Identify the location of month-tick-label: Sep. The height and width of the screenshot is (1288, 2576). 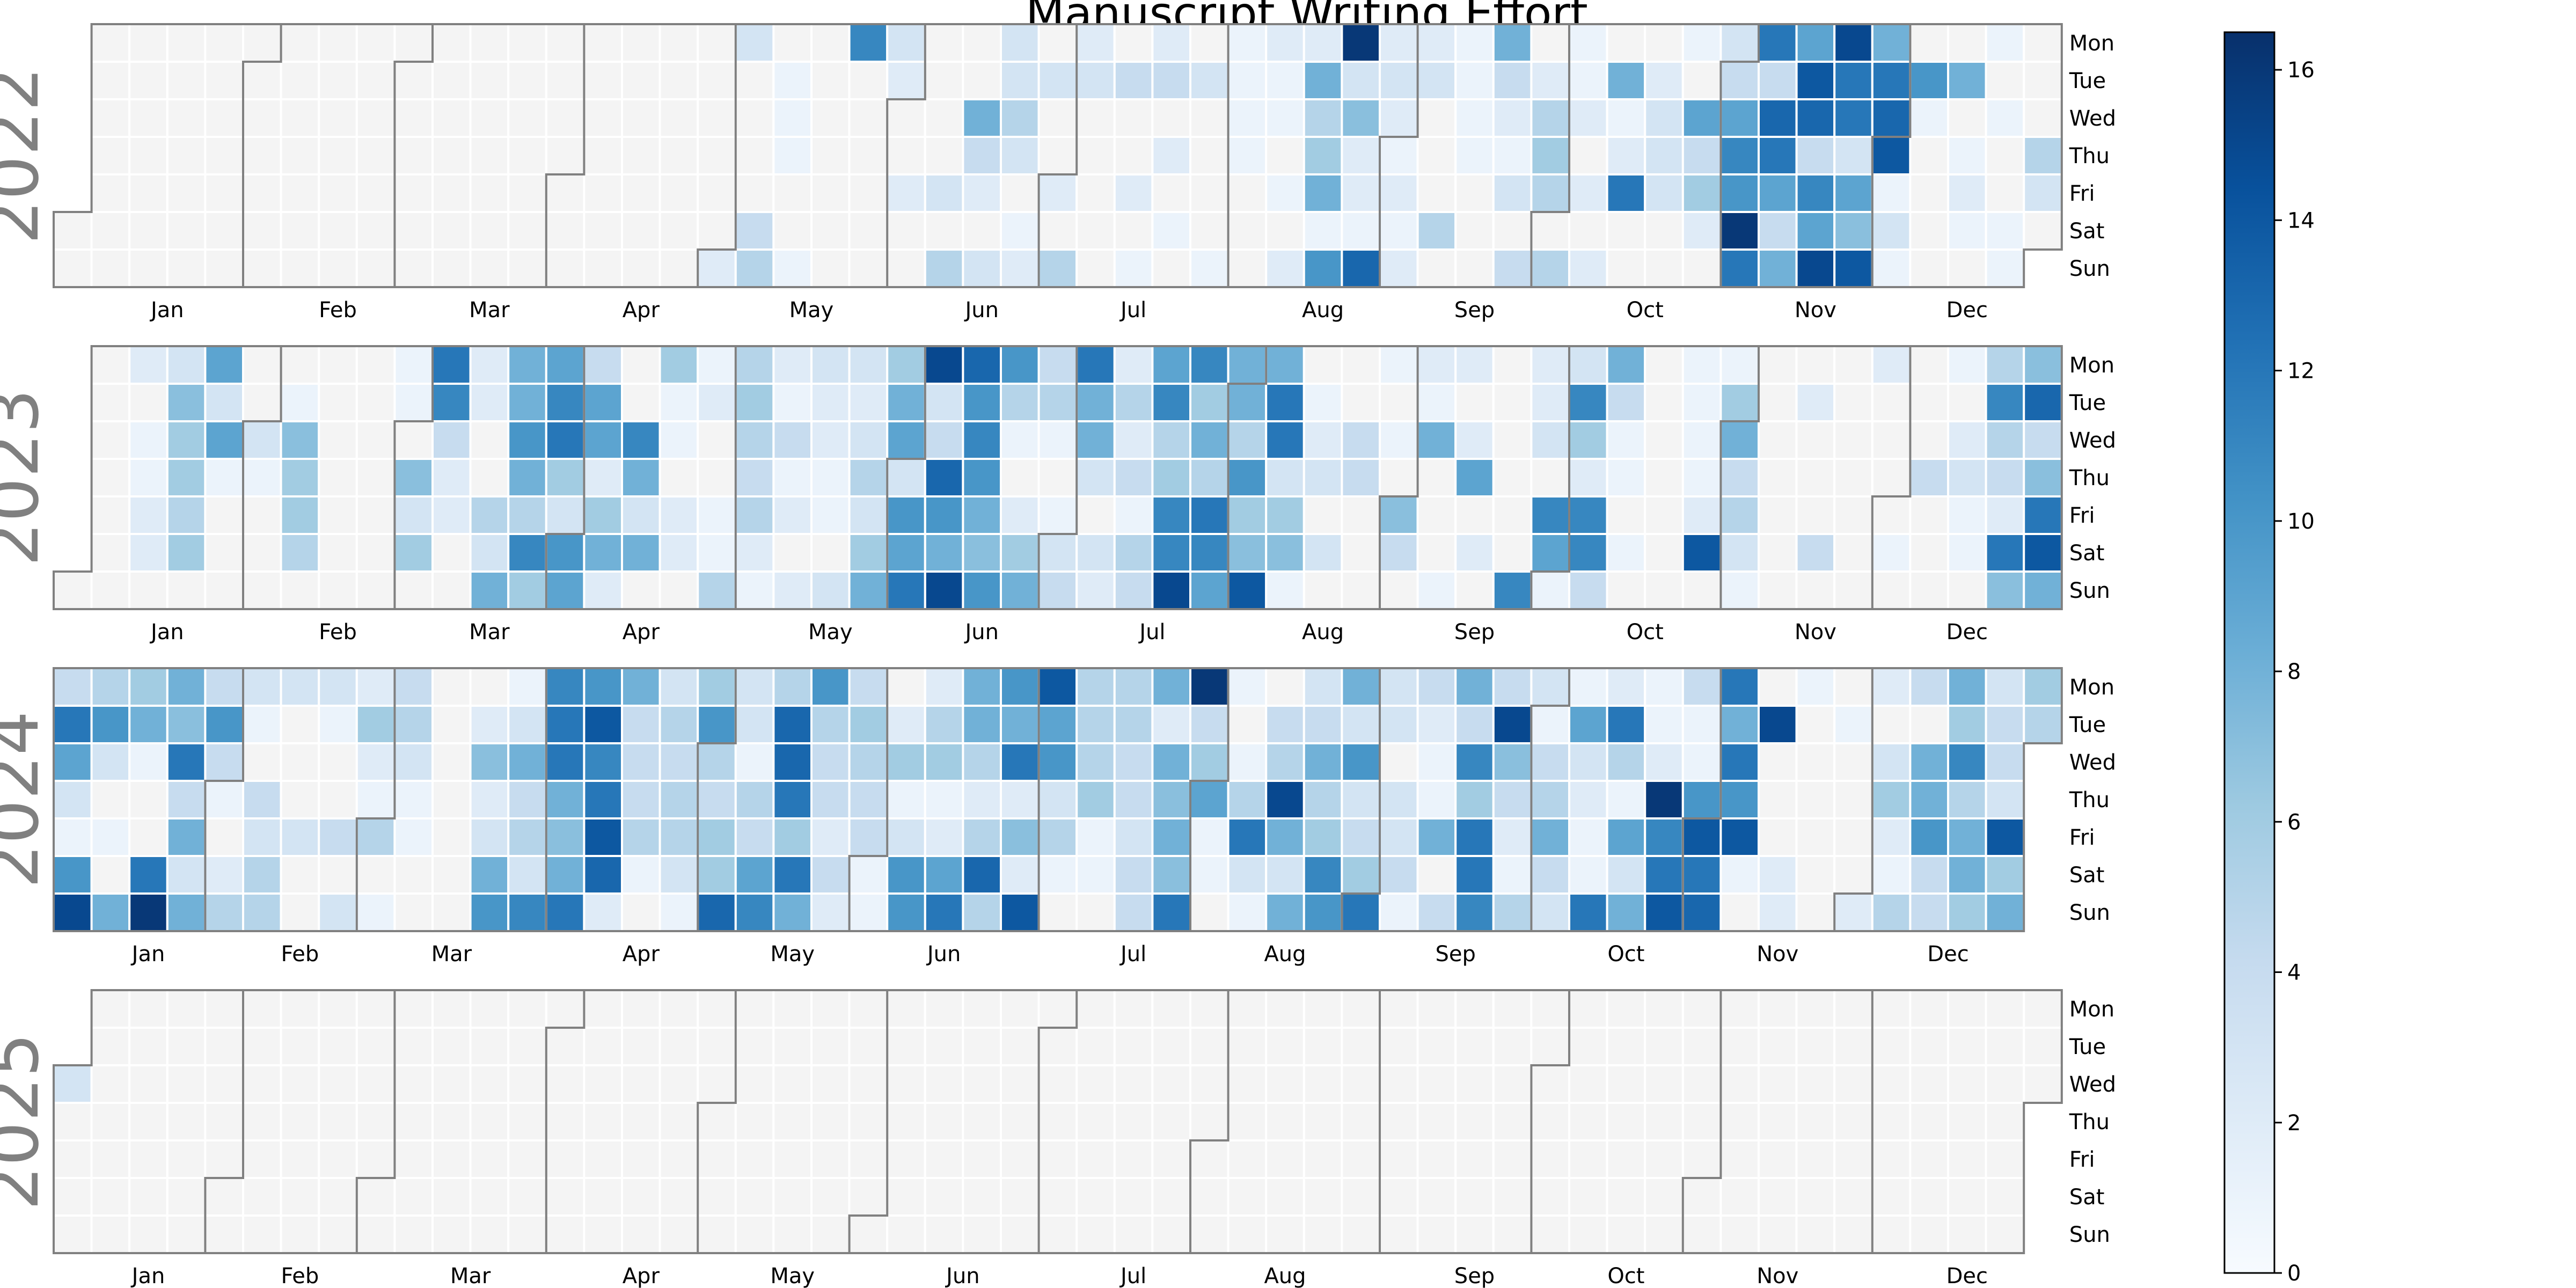
(1474, 310).